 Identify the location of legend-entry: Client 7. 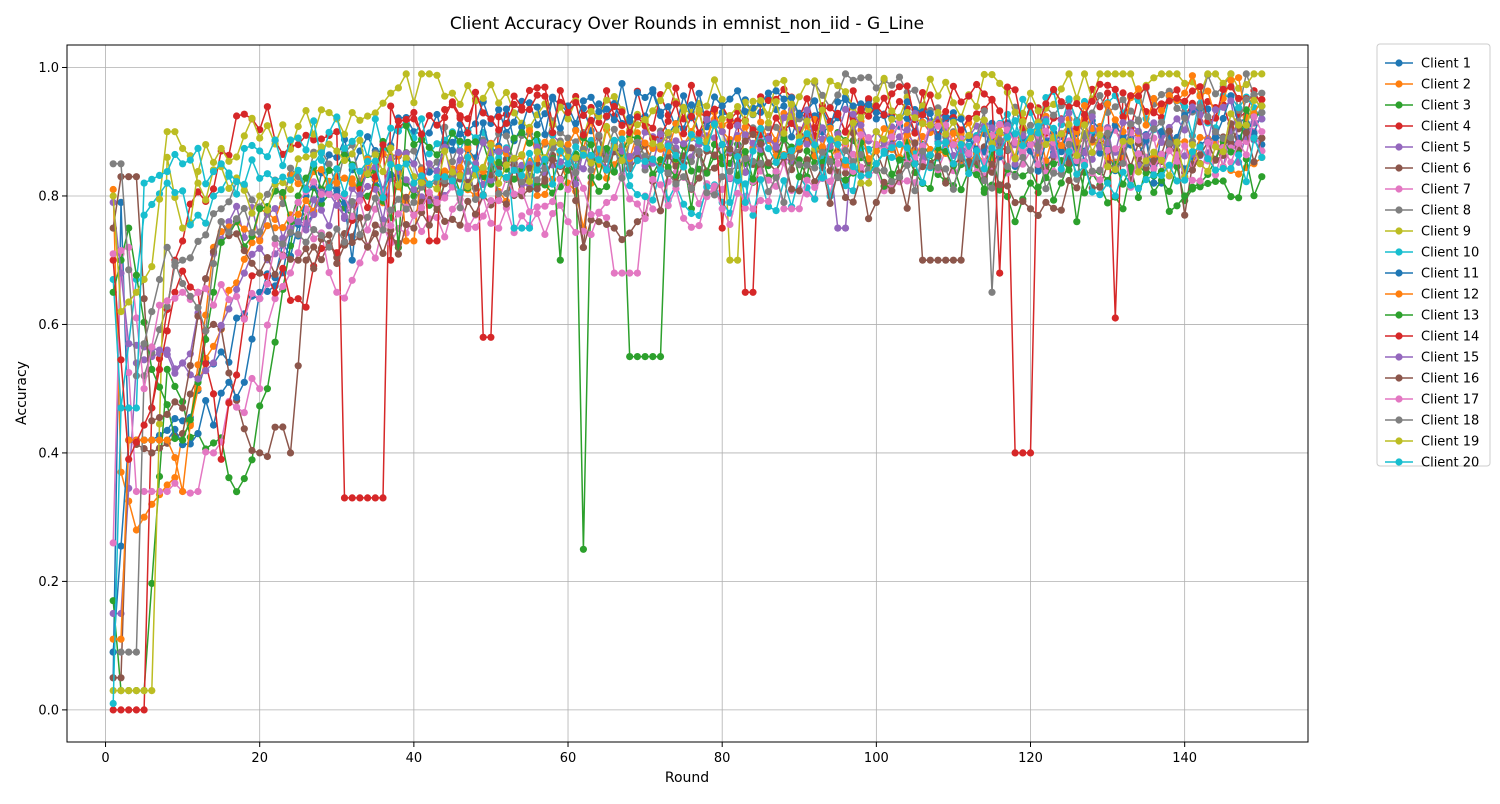
(1428, 190).